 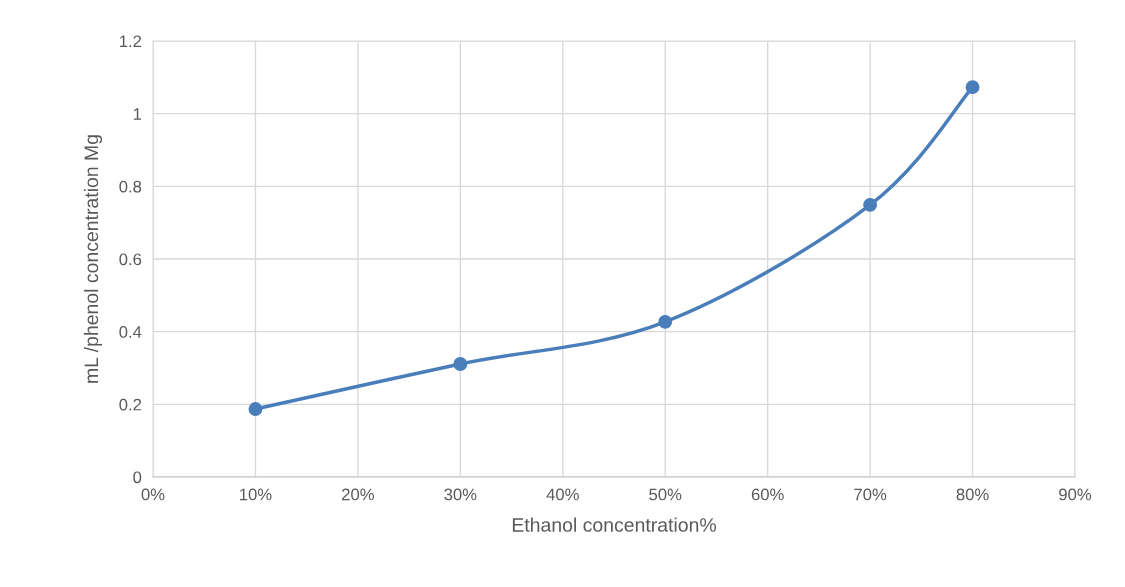 What do you see at coordinates (972, 494) in the screenshot?
I see `x-tick-label: 80%` at bounding box center [972, 494].